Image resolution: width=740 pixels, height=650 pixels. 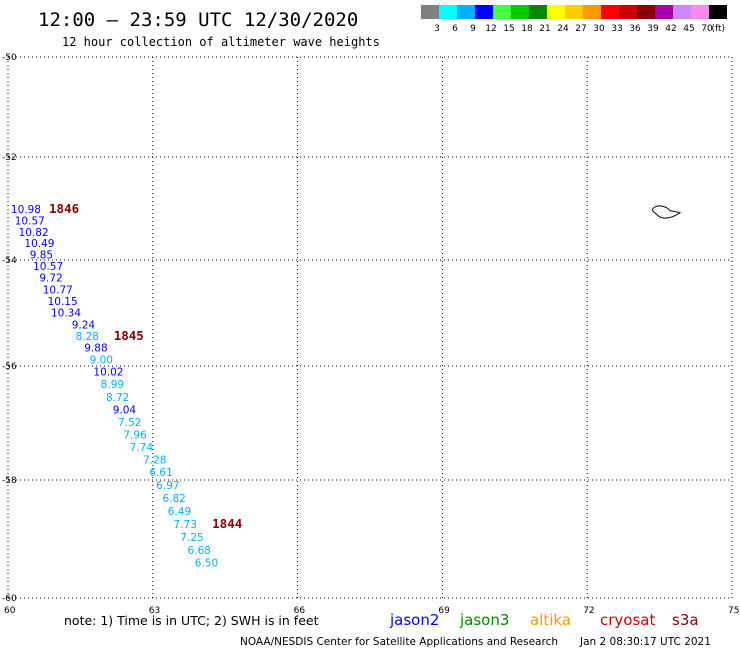 What do you see at coordinates (473, 29) in the screenshot?
I see `scale-tick-label: 9` at bounding box center [473, 29].